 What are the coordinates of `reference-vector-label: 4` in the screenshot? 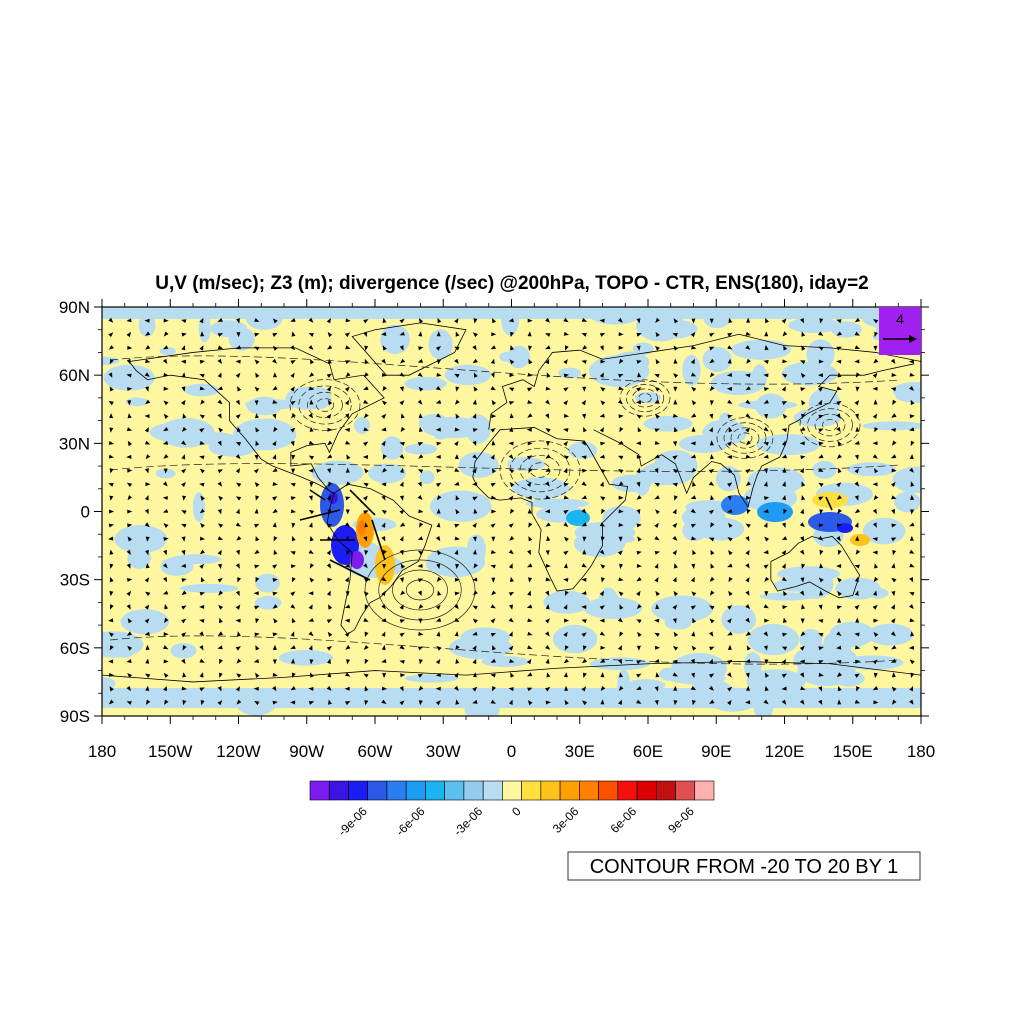 It's located at (900, 319).